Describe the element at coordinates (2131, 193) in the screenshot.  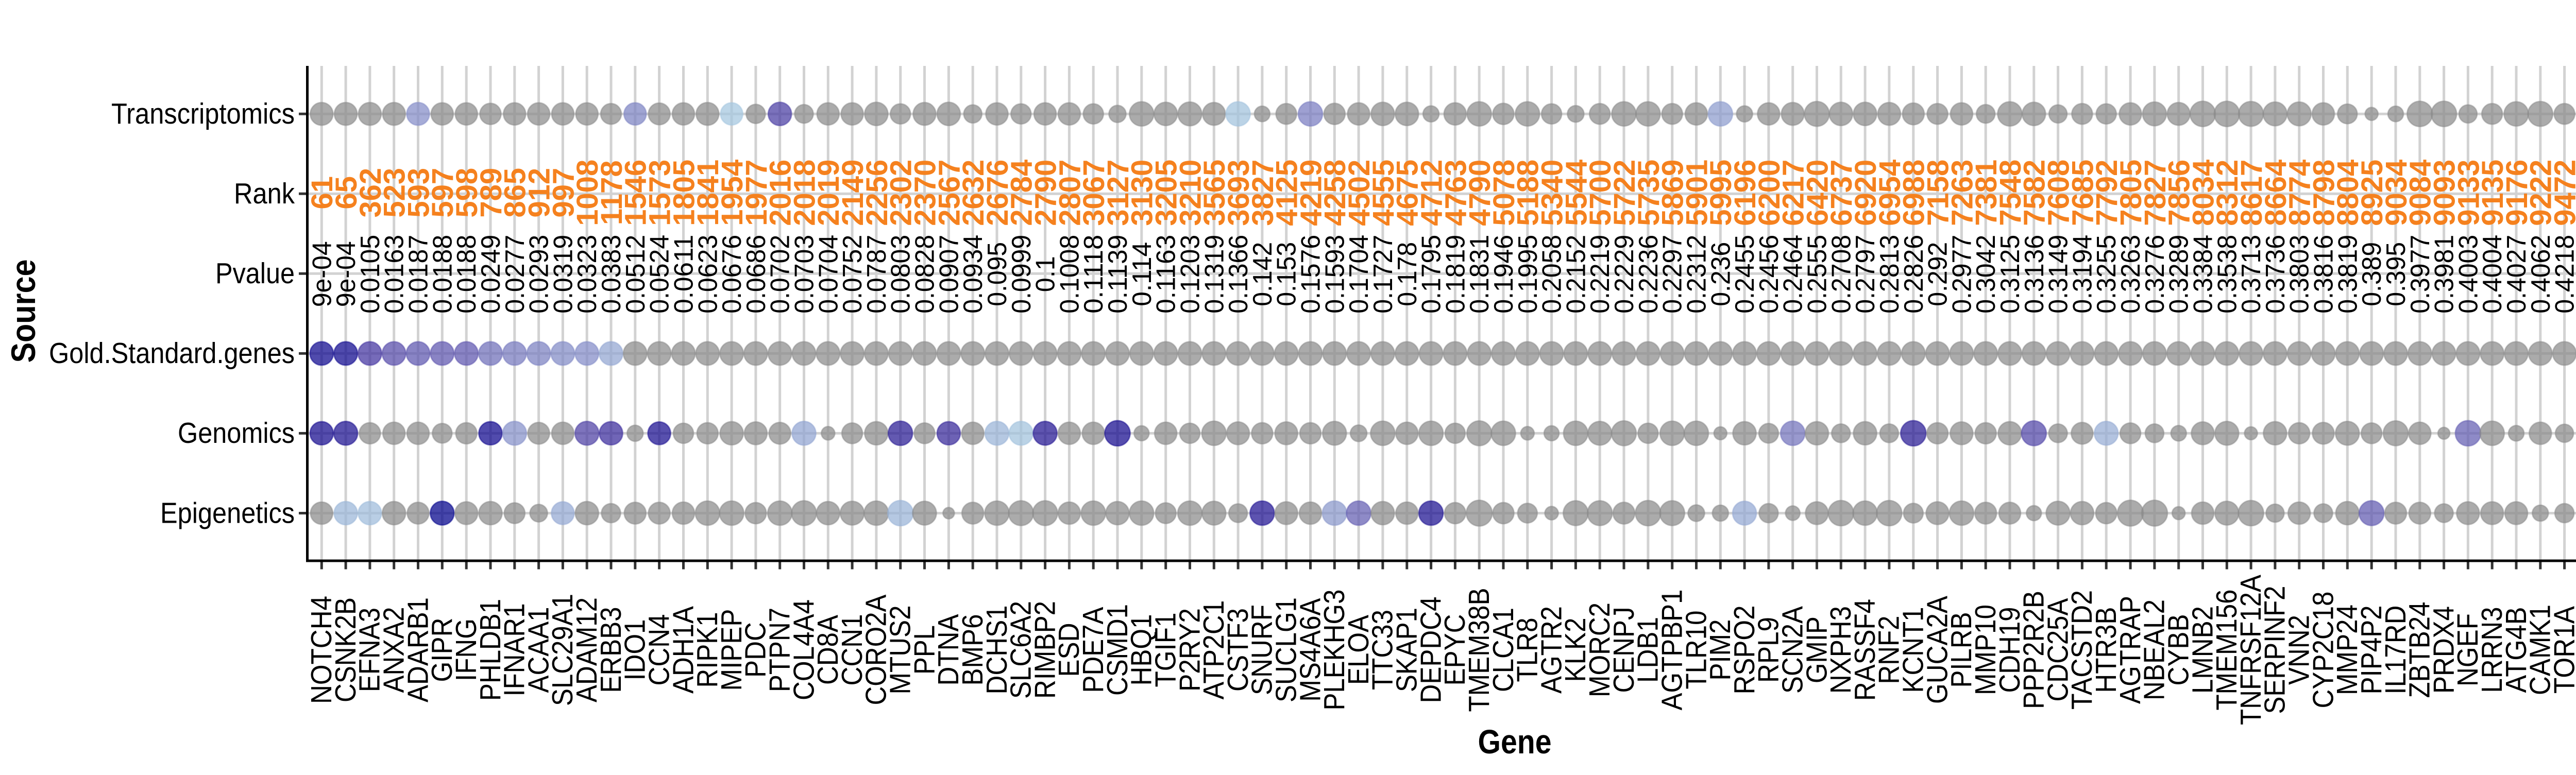
I see `svg-text: 7805` at that location.